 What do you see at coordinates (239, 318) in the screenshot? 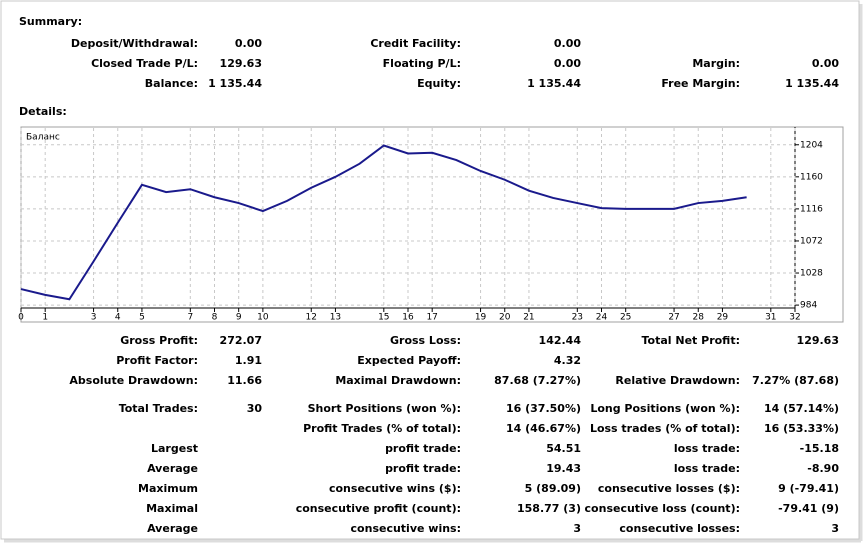
I see `x-tick-label: 9` at bounding box center [239, 318].